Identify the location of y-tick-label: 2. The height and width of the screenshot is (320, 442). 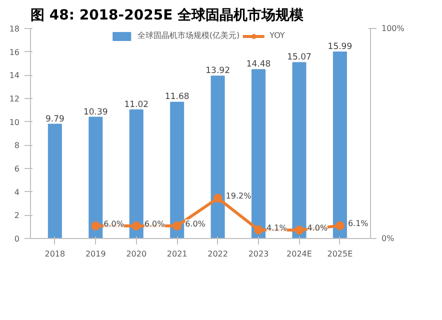
(17, 215).